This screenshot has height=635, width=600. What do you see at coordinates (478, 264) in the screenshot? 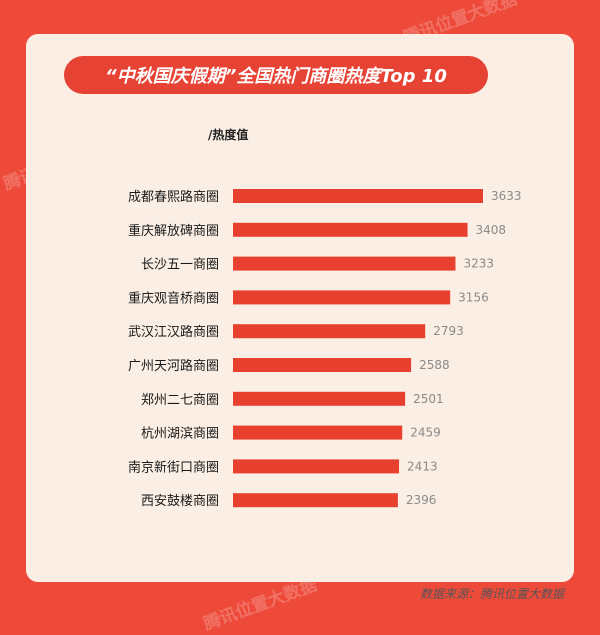
I see `value-label: 3233` at bounding box center [478, 264].